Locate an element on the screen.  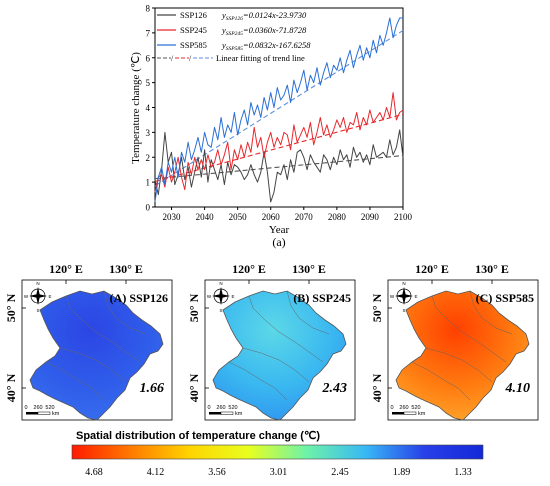
trend-fit-lines is located at coordinates (279, 108).